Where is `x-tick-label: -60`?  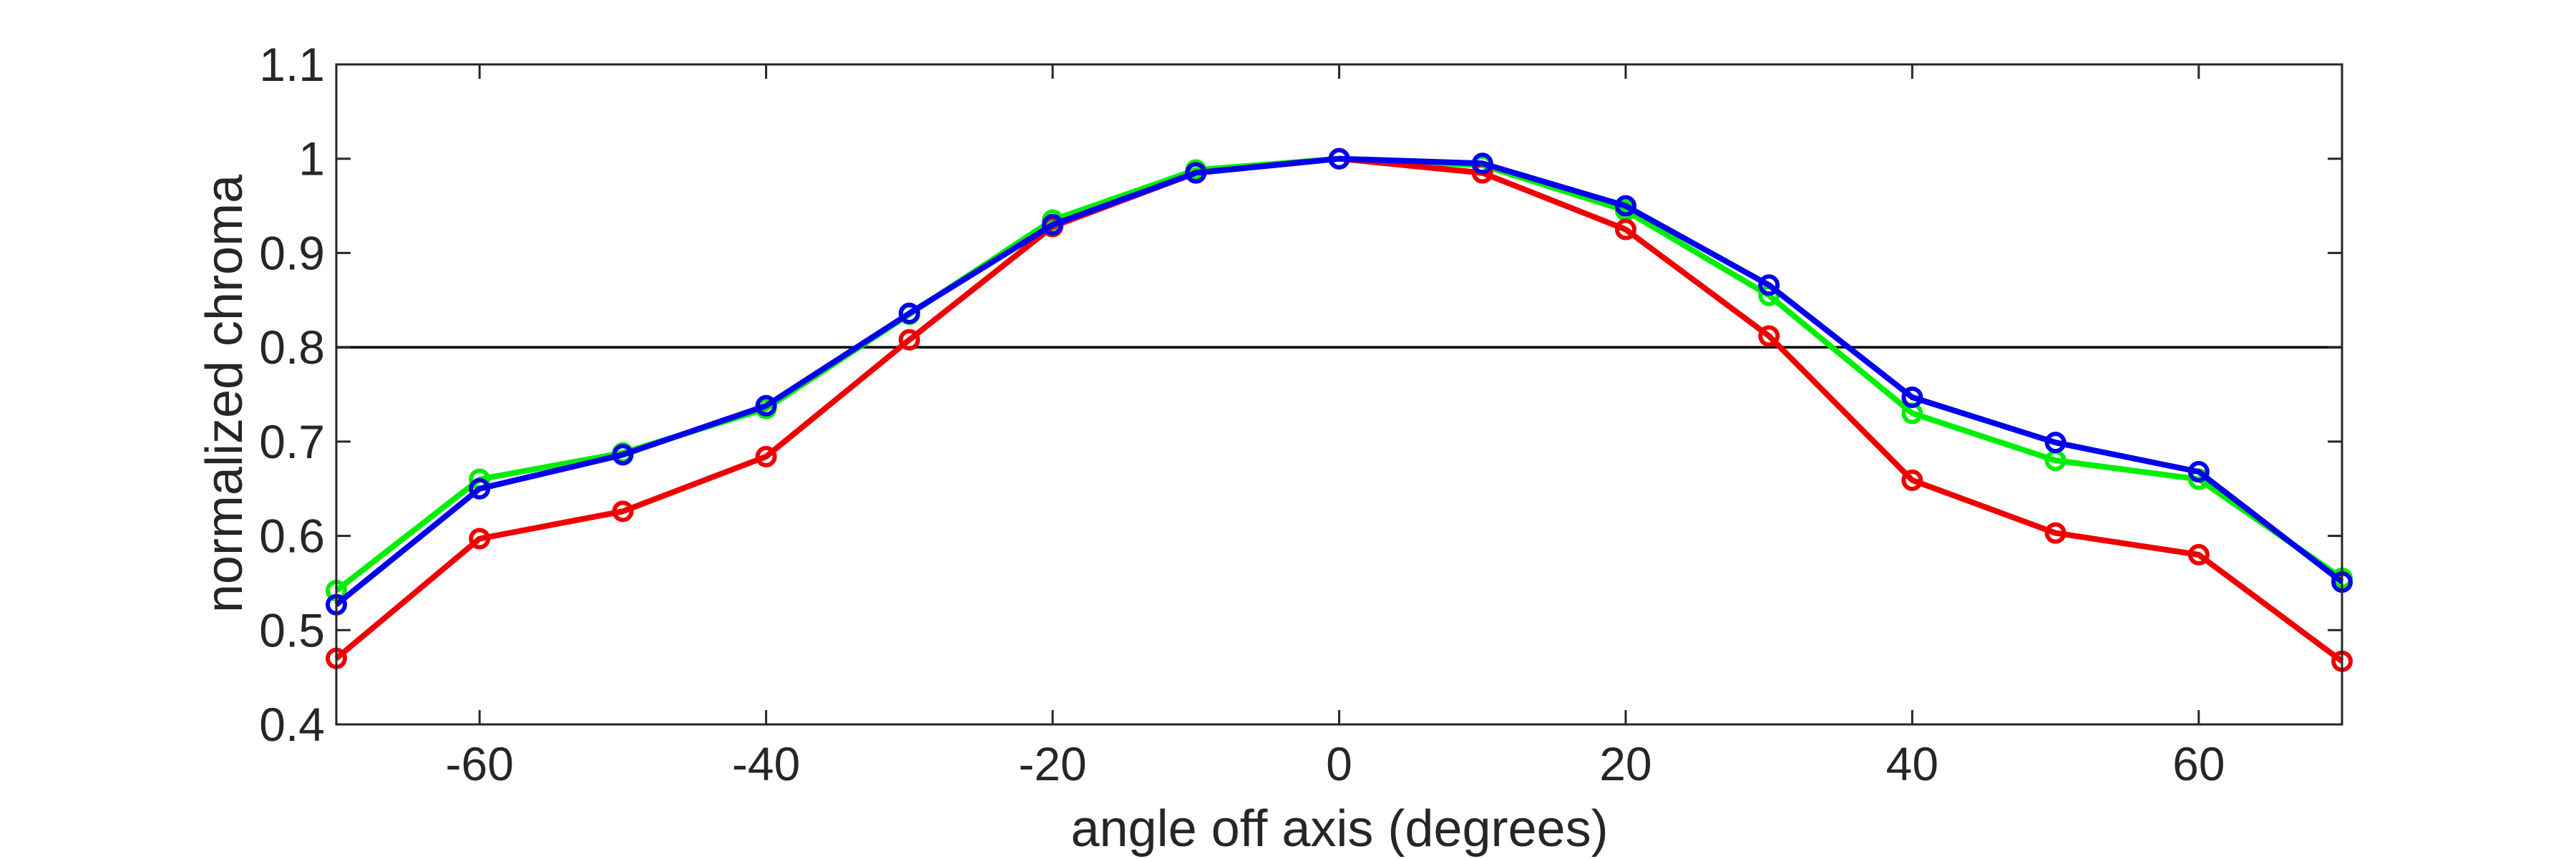 x-tick-label: -60 is located at coordinates (480, 763).